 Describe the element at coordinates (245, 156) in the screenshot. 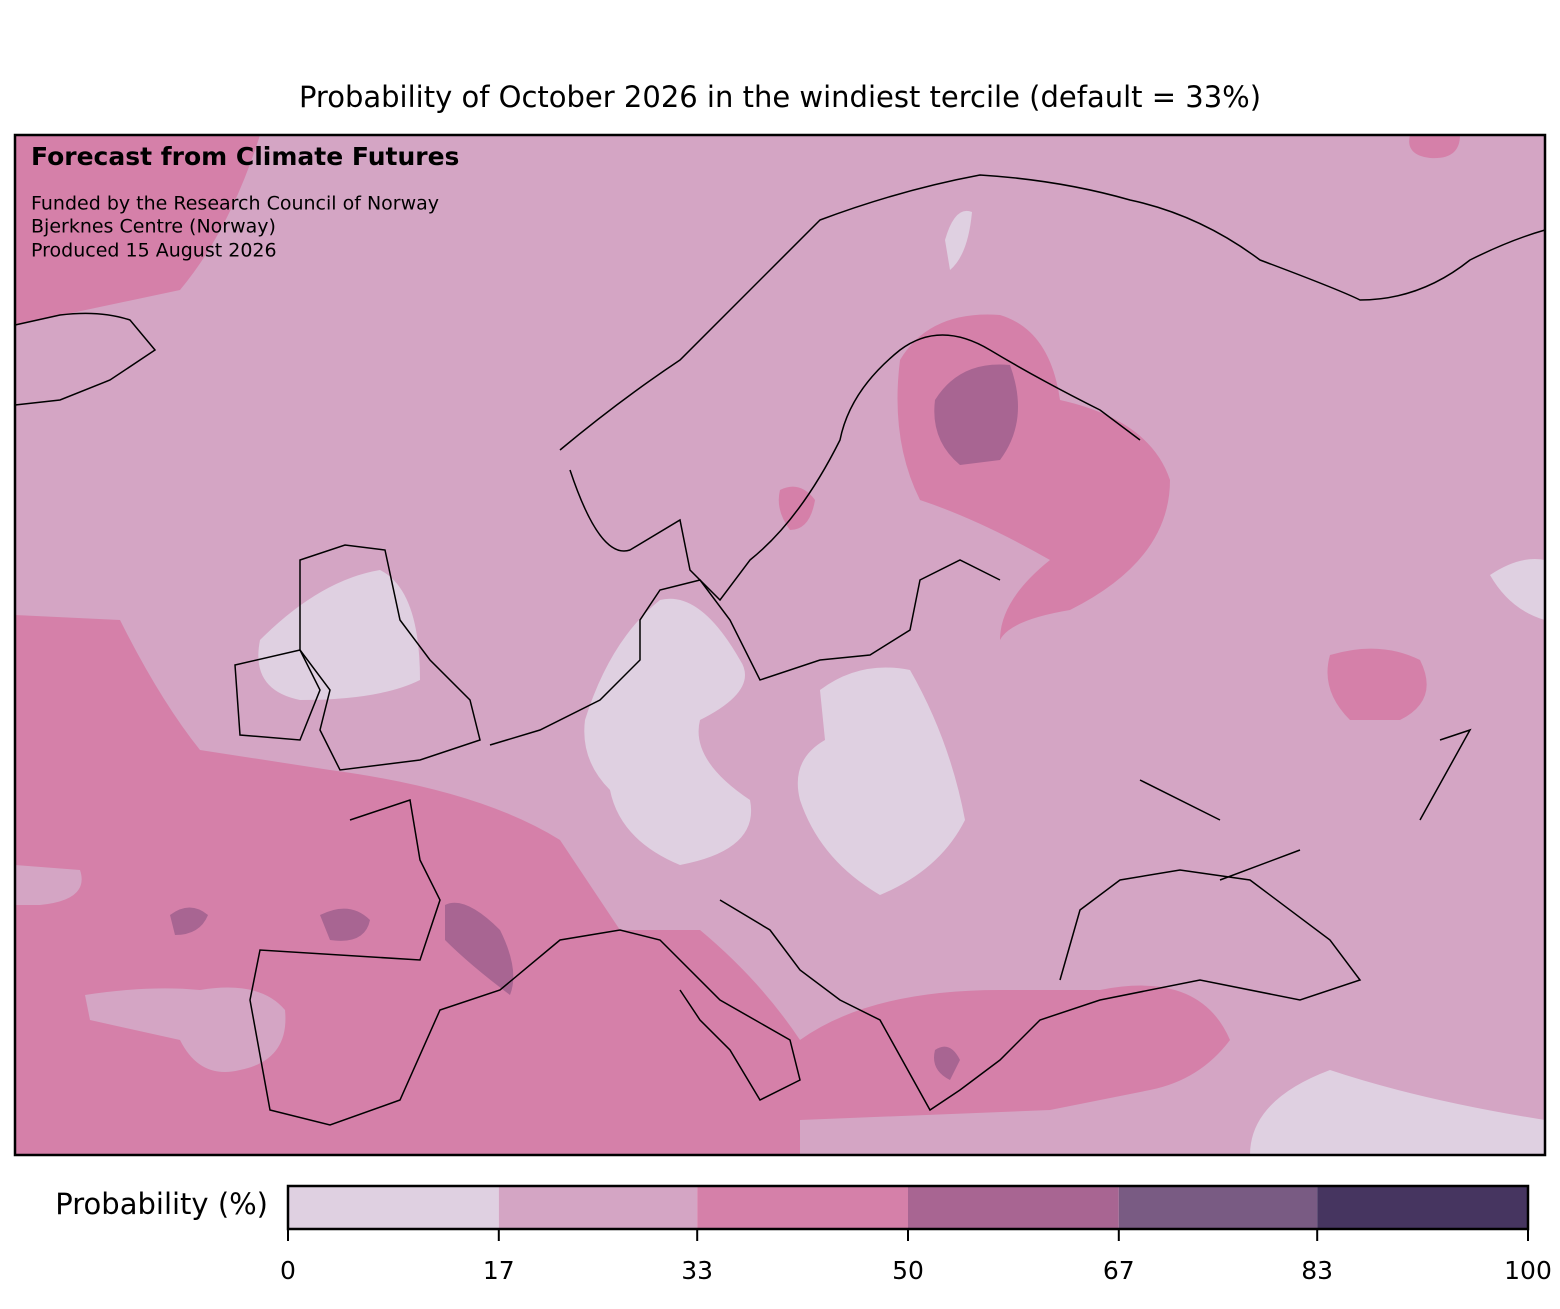

I see `heading: Forecast from Climate Futures` at that location.